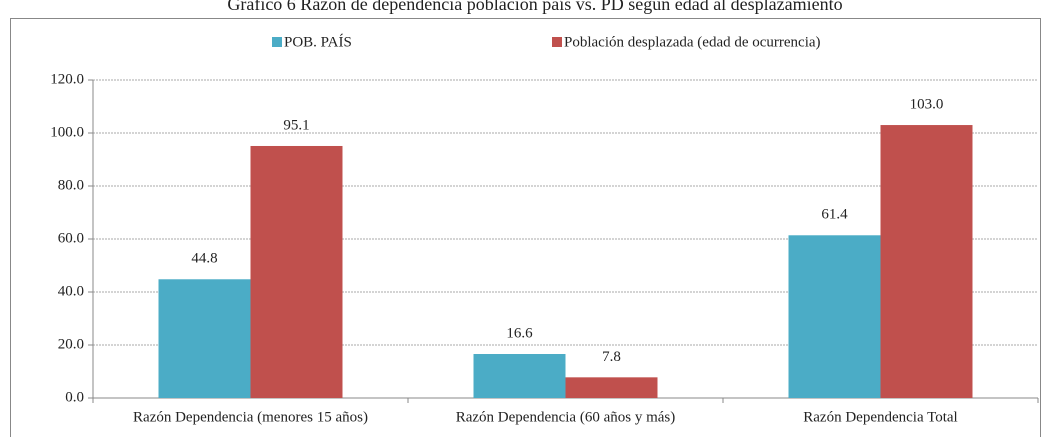 The height and width of the screenshot is (442, 1051). Describe the element at coordinates (611, 357) in the screenshot. I see `data-label: 7.8` at that location.